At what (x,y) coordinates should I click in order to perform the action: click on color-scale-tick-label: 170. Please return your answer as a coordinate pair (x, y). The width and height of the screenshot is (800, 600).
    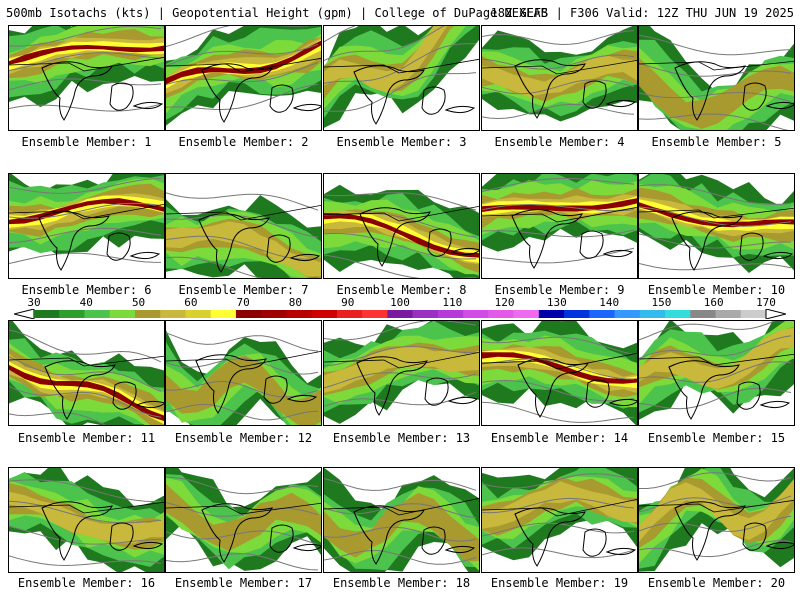
    Looking at the image, I should click on (766, 302).